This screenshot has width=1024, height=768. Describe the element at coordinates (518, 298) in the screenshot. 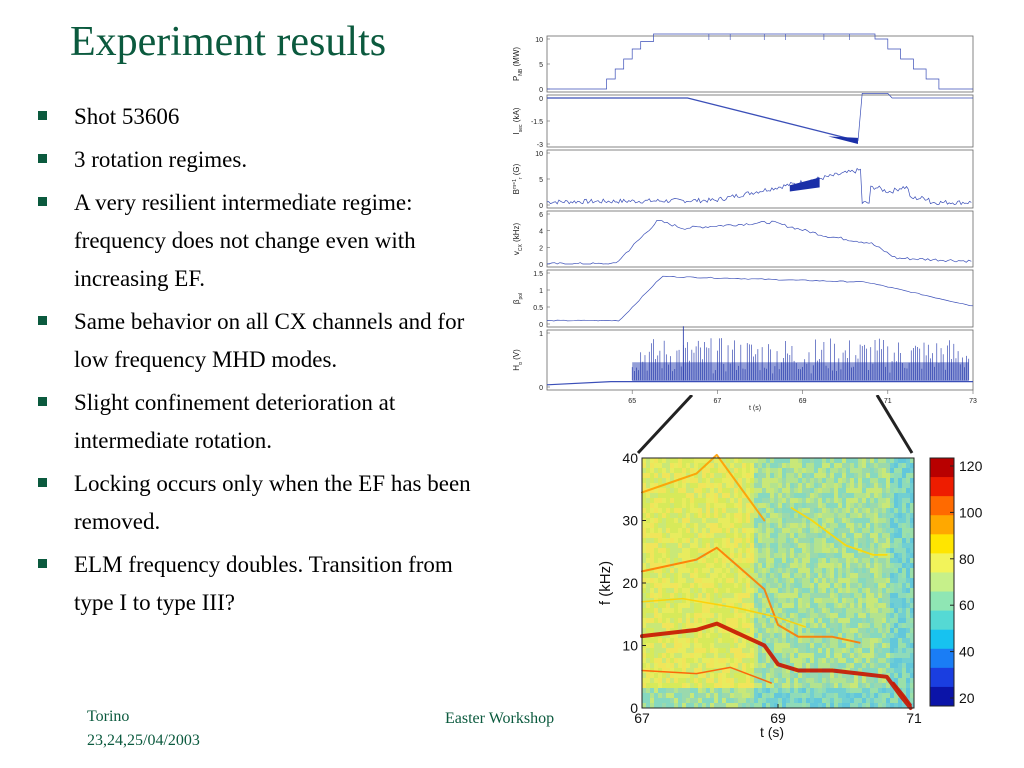

I see `trace-y-axis-label: βpol` at that location.